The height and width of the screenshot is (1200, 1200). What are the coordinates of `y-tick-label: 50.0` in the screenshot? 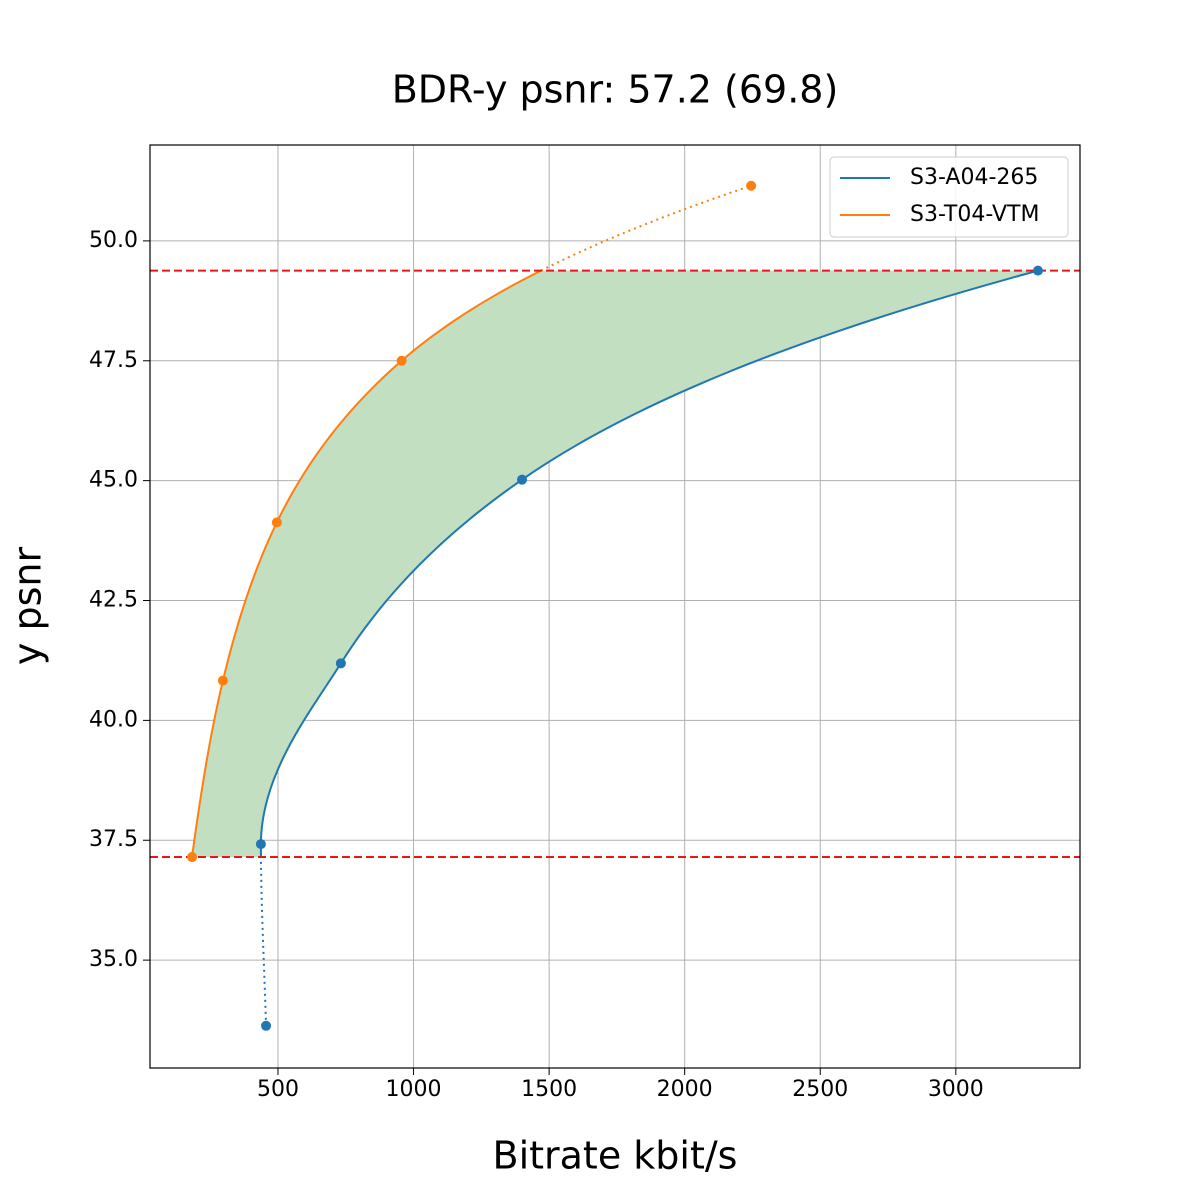 It's located at (113, 240).